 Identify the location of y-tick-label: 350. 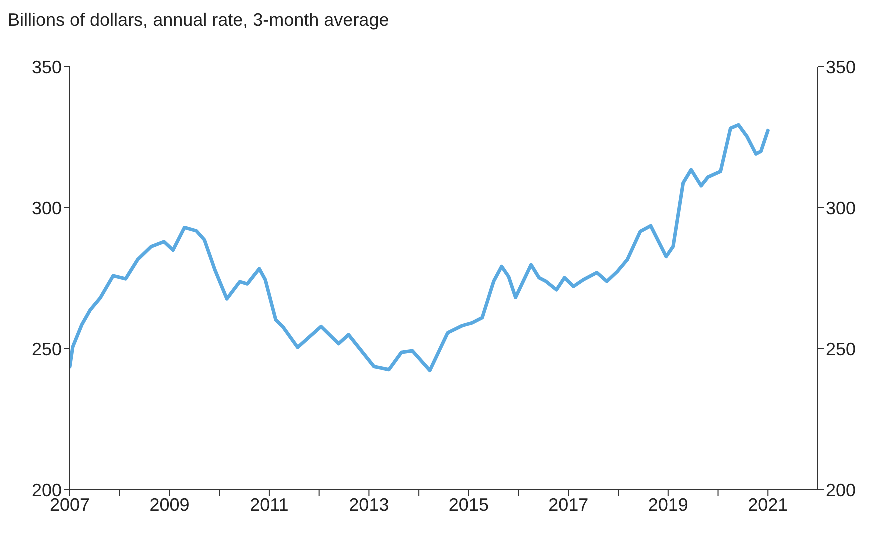
(47, 67).